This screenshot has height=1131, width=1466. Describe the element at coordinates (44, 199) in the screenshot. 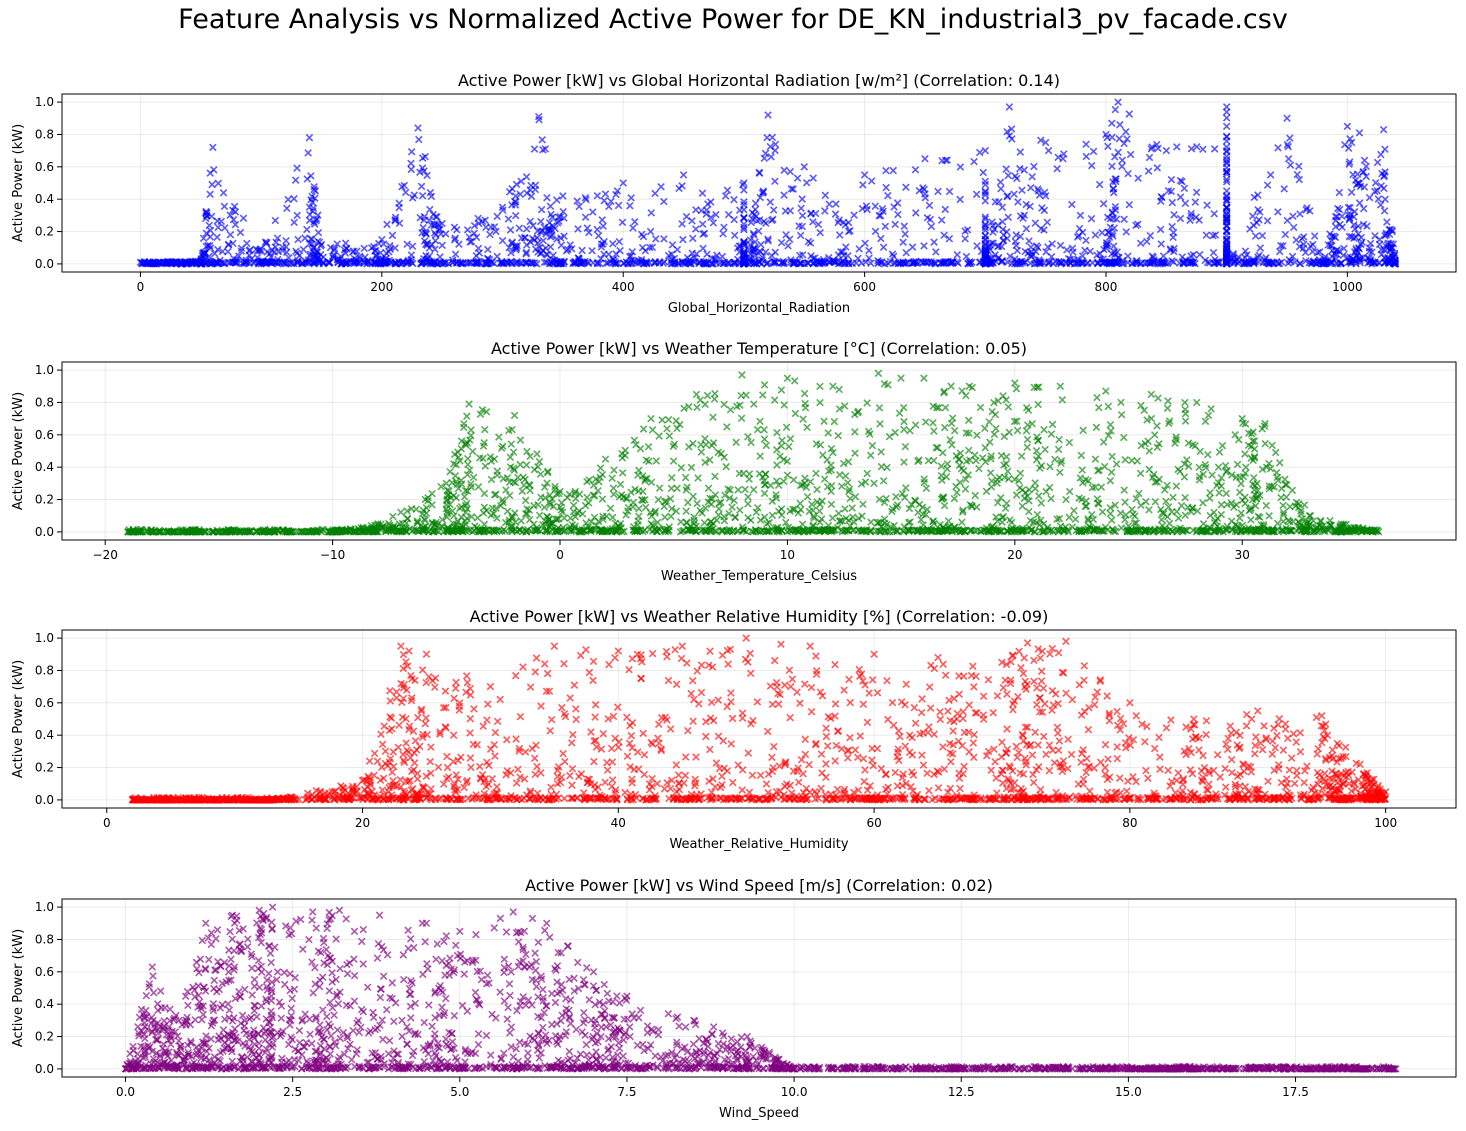

I see `y-tick-label: 0.4` at that location.